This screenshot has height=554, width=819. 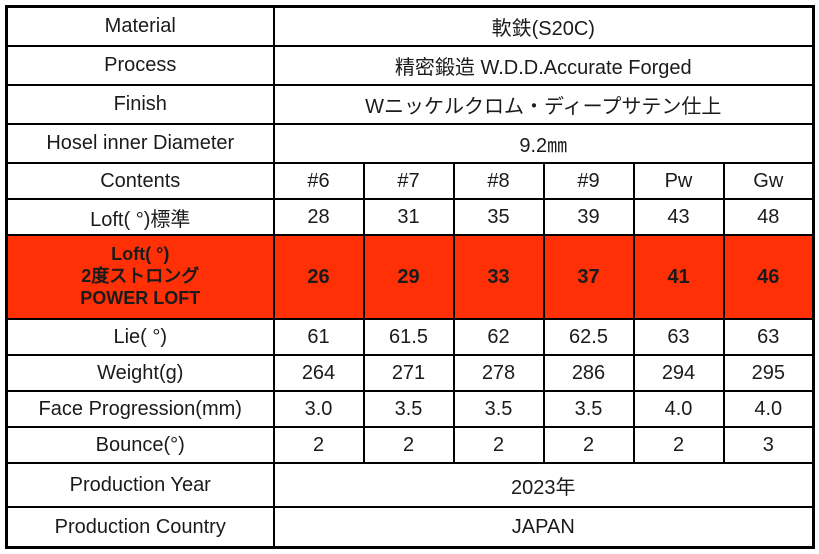 What do you see at coordinates (588, 373) in the screenshot?
I see `weight-4: 286` at bounding box center [588, 373].